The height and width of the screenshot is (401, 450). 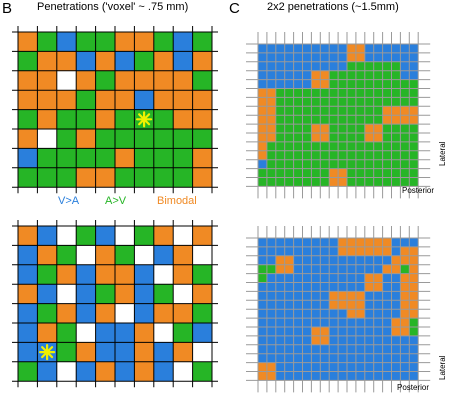 I want to click on legend-av: A>V, so click(x=116, y=201).